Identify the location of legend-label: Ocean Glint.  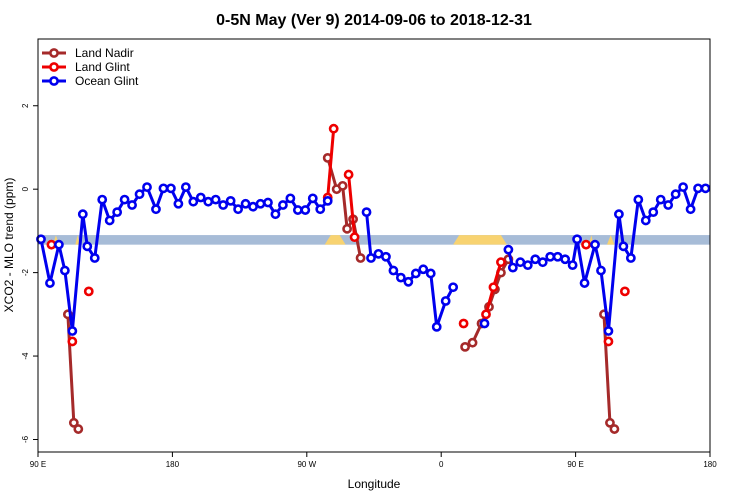
(107, 81).